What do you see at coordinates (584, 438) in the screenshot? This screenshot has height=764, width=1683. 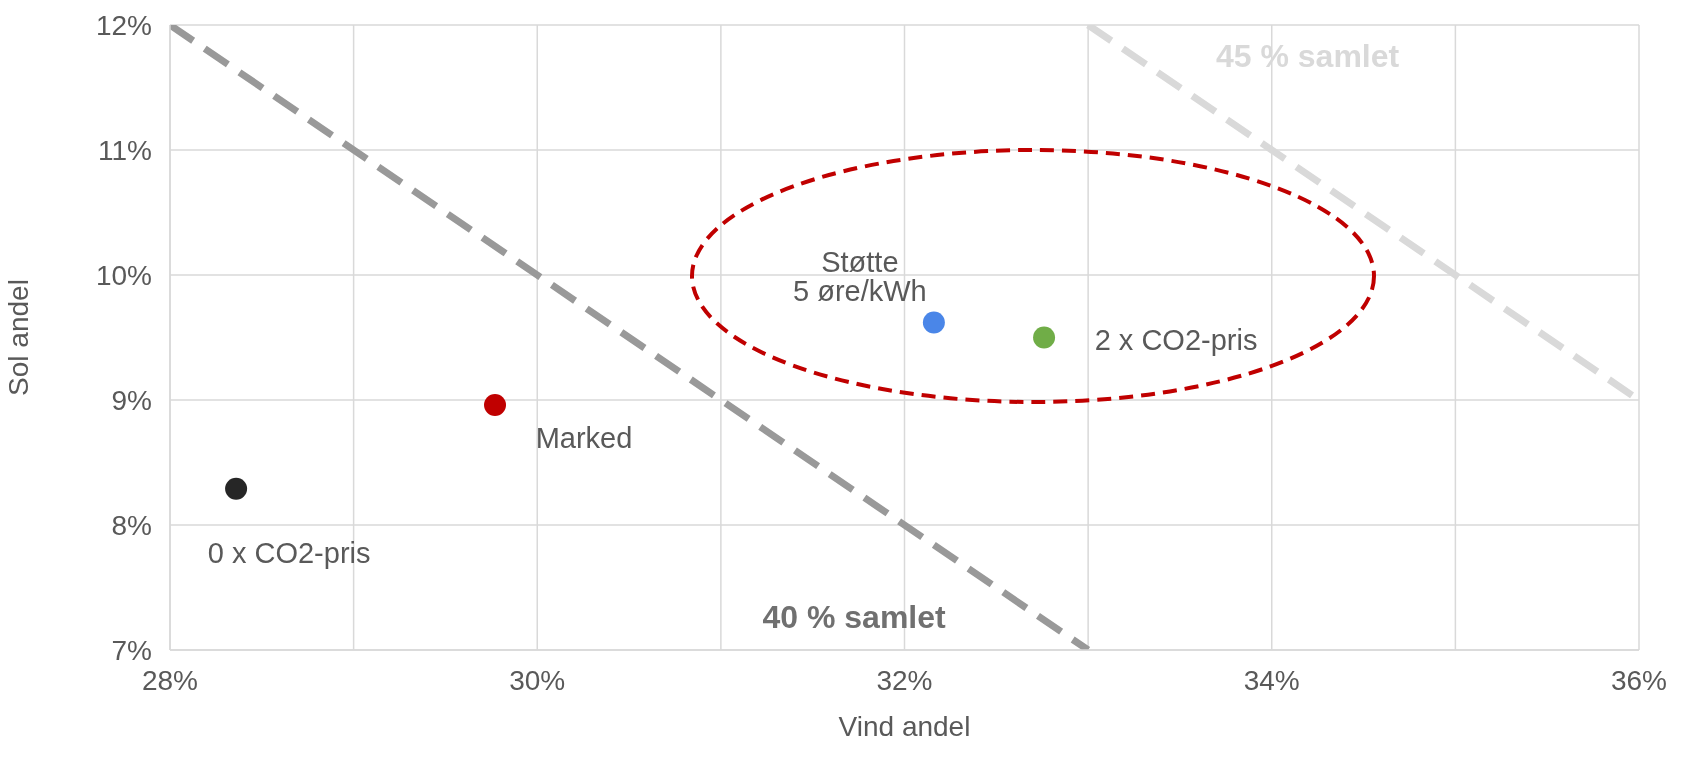 I see `series-label: Marked` at bounding box center [584, 438].